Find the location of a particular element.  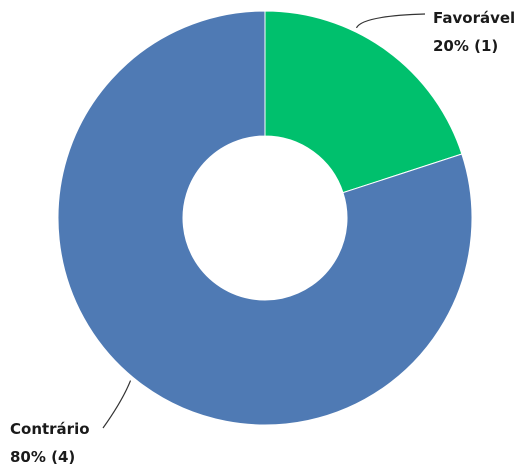

leader-line-contrario is located at coordinates (117, 404).